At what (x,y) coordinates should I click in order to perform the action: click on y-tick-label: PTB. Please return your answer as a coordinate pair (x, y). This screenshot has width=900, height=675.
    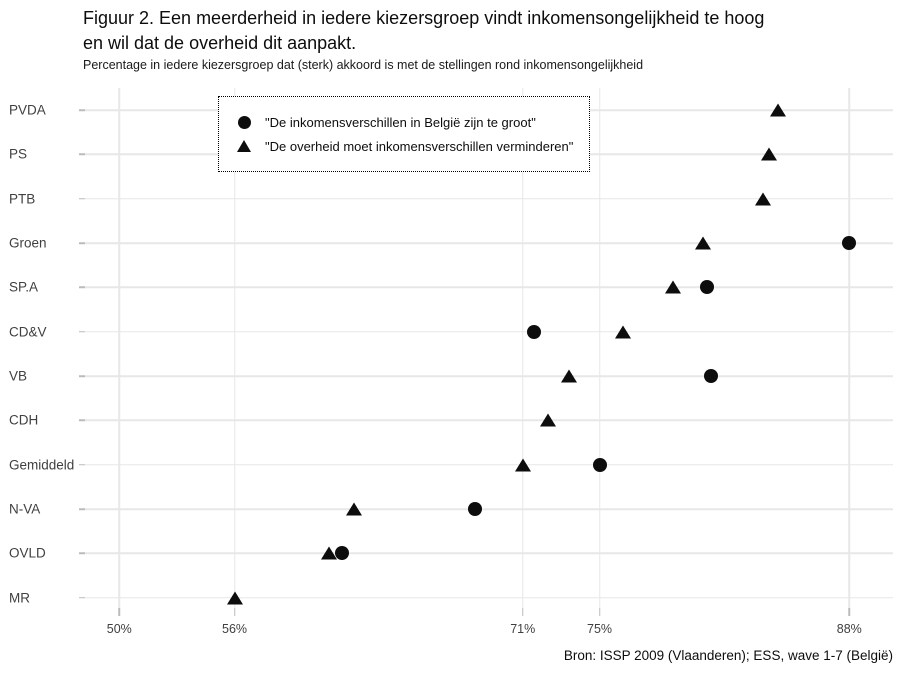
    Looking at the image, I should click on (22, 199).